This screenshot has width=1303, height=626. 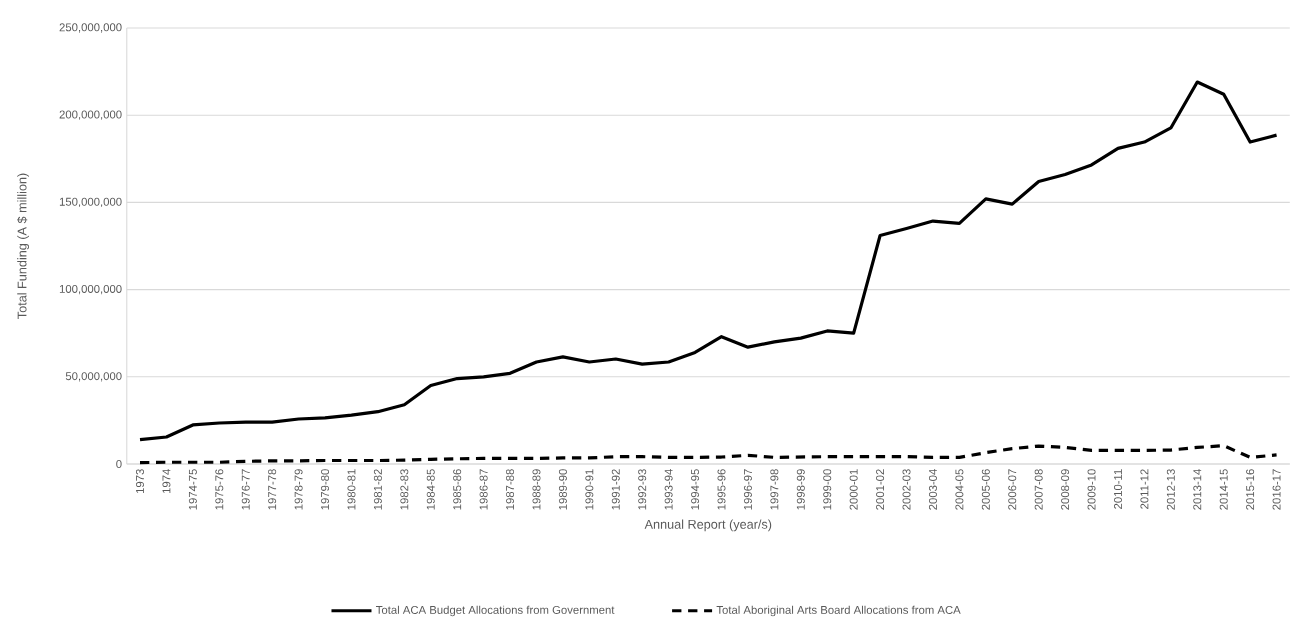 What do you see at coordinates (93, 377) in the screenshot?
I see `y-tick-label: 50,000,000` at bounding box center [93, 377].